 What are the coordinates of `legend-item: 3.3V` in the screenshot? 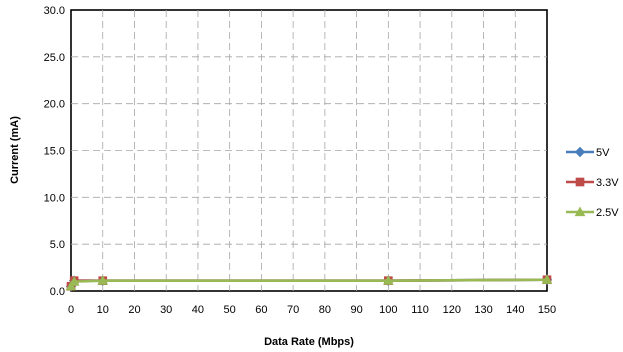 It's located at (592, 183).